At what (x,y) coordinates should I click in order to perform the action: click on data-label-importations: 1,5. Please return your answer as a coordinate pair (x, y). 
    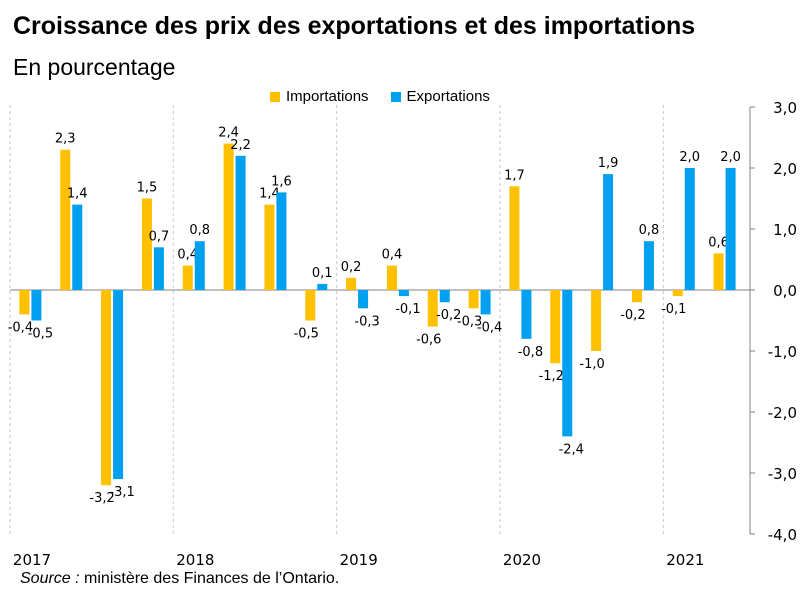
    Looking at the image, I should click on (147, 188).